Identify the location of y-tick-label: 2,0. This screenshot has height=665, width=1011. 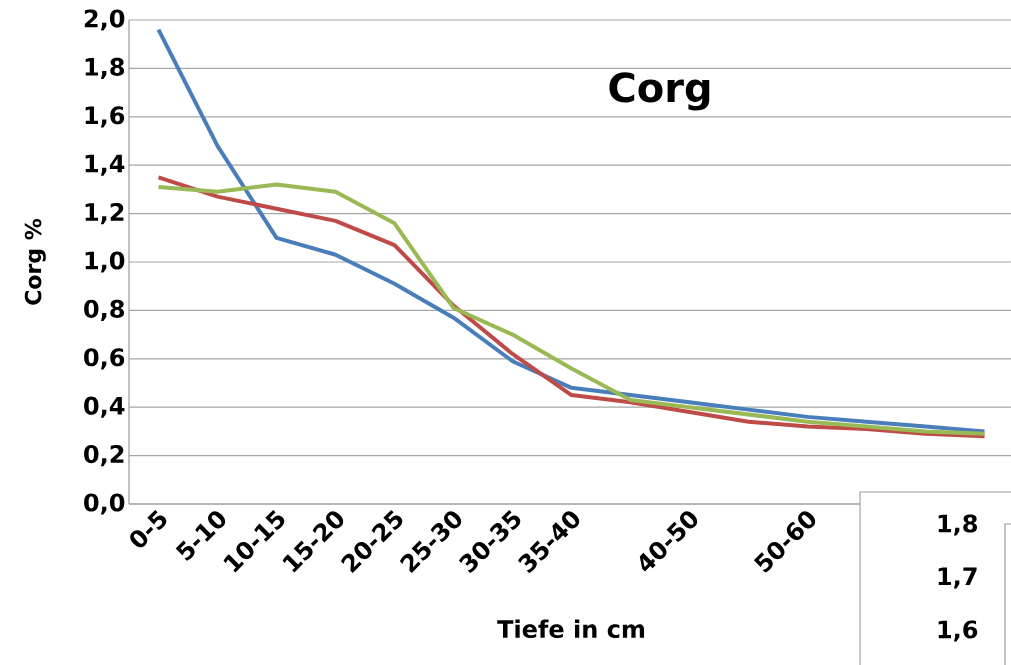
(104, 20).